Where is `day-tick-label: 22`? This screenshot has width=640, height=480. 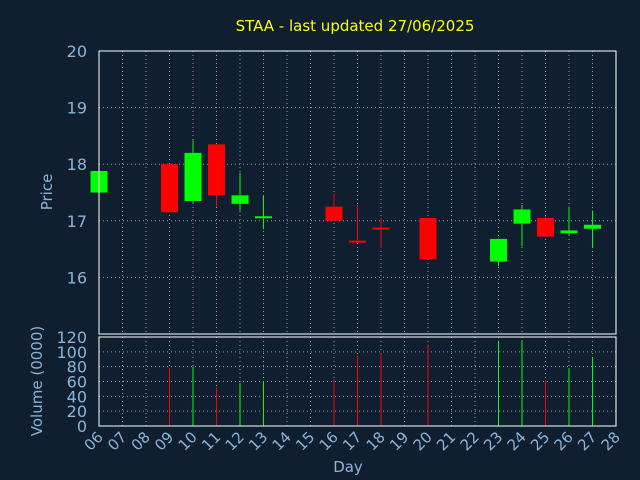 day-tick-label: 22 is located at coordinates (470, 441).